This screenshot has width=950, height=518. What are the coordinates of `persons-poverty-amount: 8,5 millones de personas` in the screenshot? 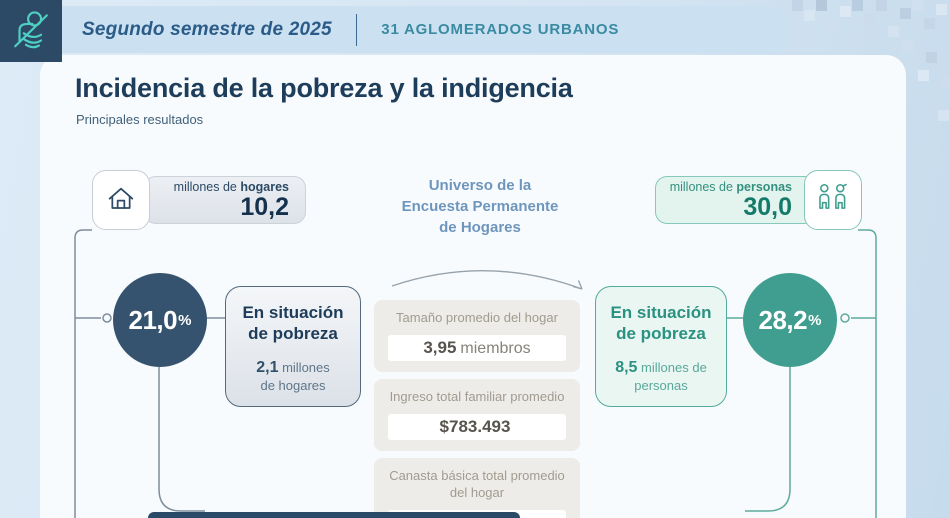 It's located at (661, 376).